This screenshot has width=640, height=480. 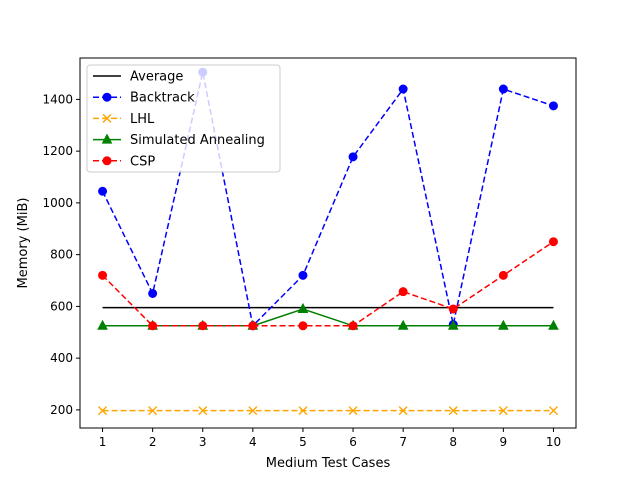 What do you see at coordinates (330, 438) in the screenshot?
I see `x-axis: 1 2 3 4 5 6 7 8 9 10` at bounding box center [330, 438].